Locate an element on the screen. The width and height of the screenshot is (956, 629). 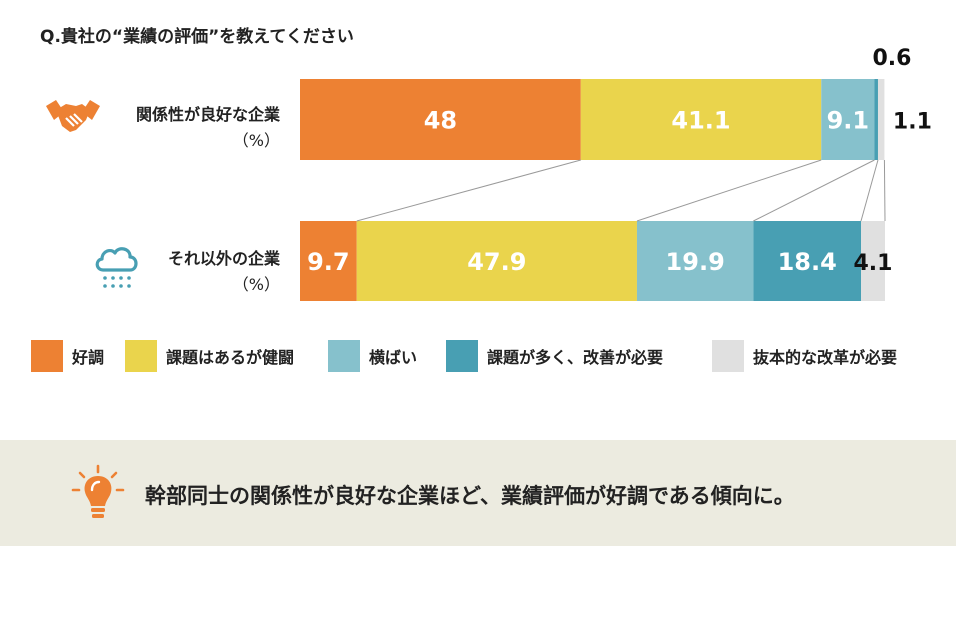
bar-segment-r1-s0 is located at coordinates (328, 261).